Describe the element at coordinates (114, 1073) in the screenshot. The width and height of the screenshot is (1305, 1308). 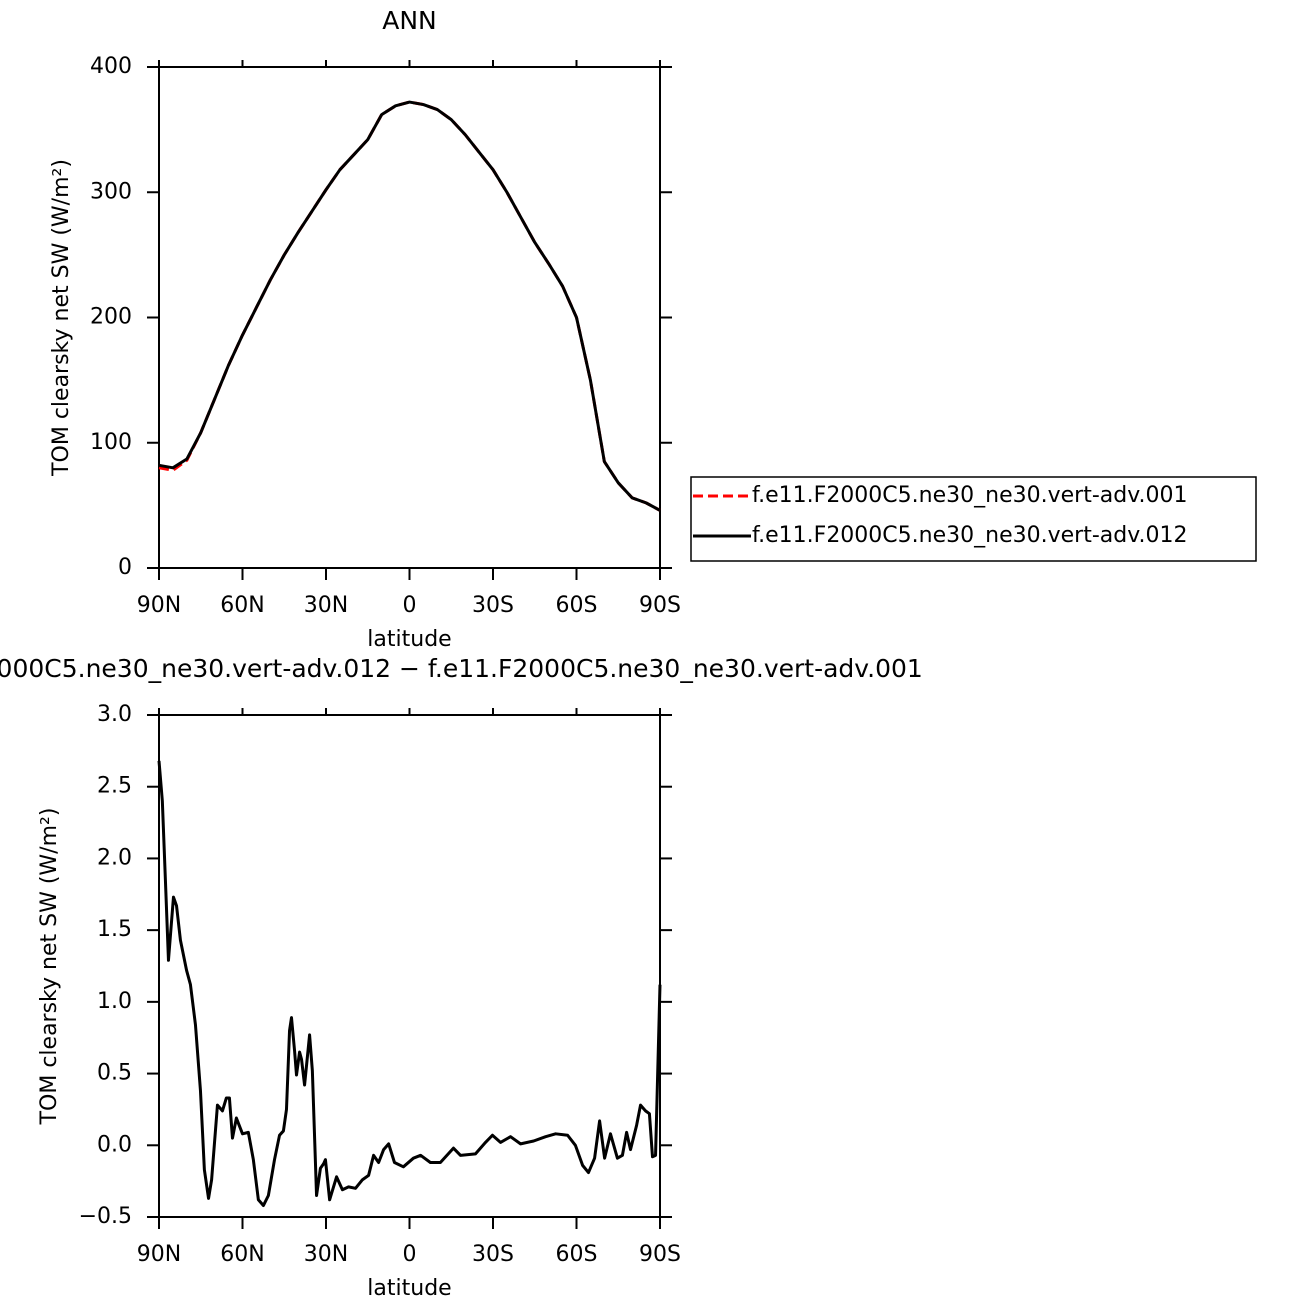
I see `y-tick-label: 0.5` at that location.